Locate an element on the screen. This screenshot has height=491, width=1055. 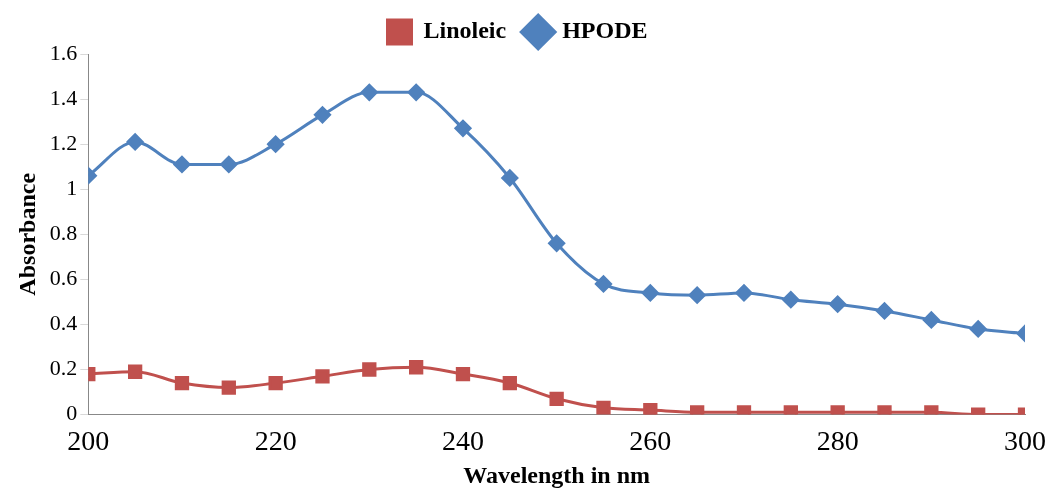
x-tick-label: 200 is located at coordinates (88, 440).